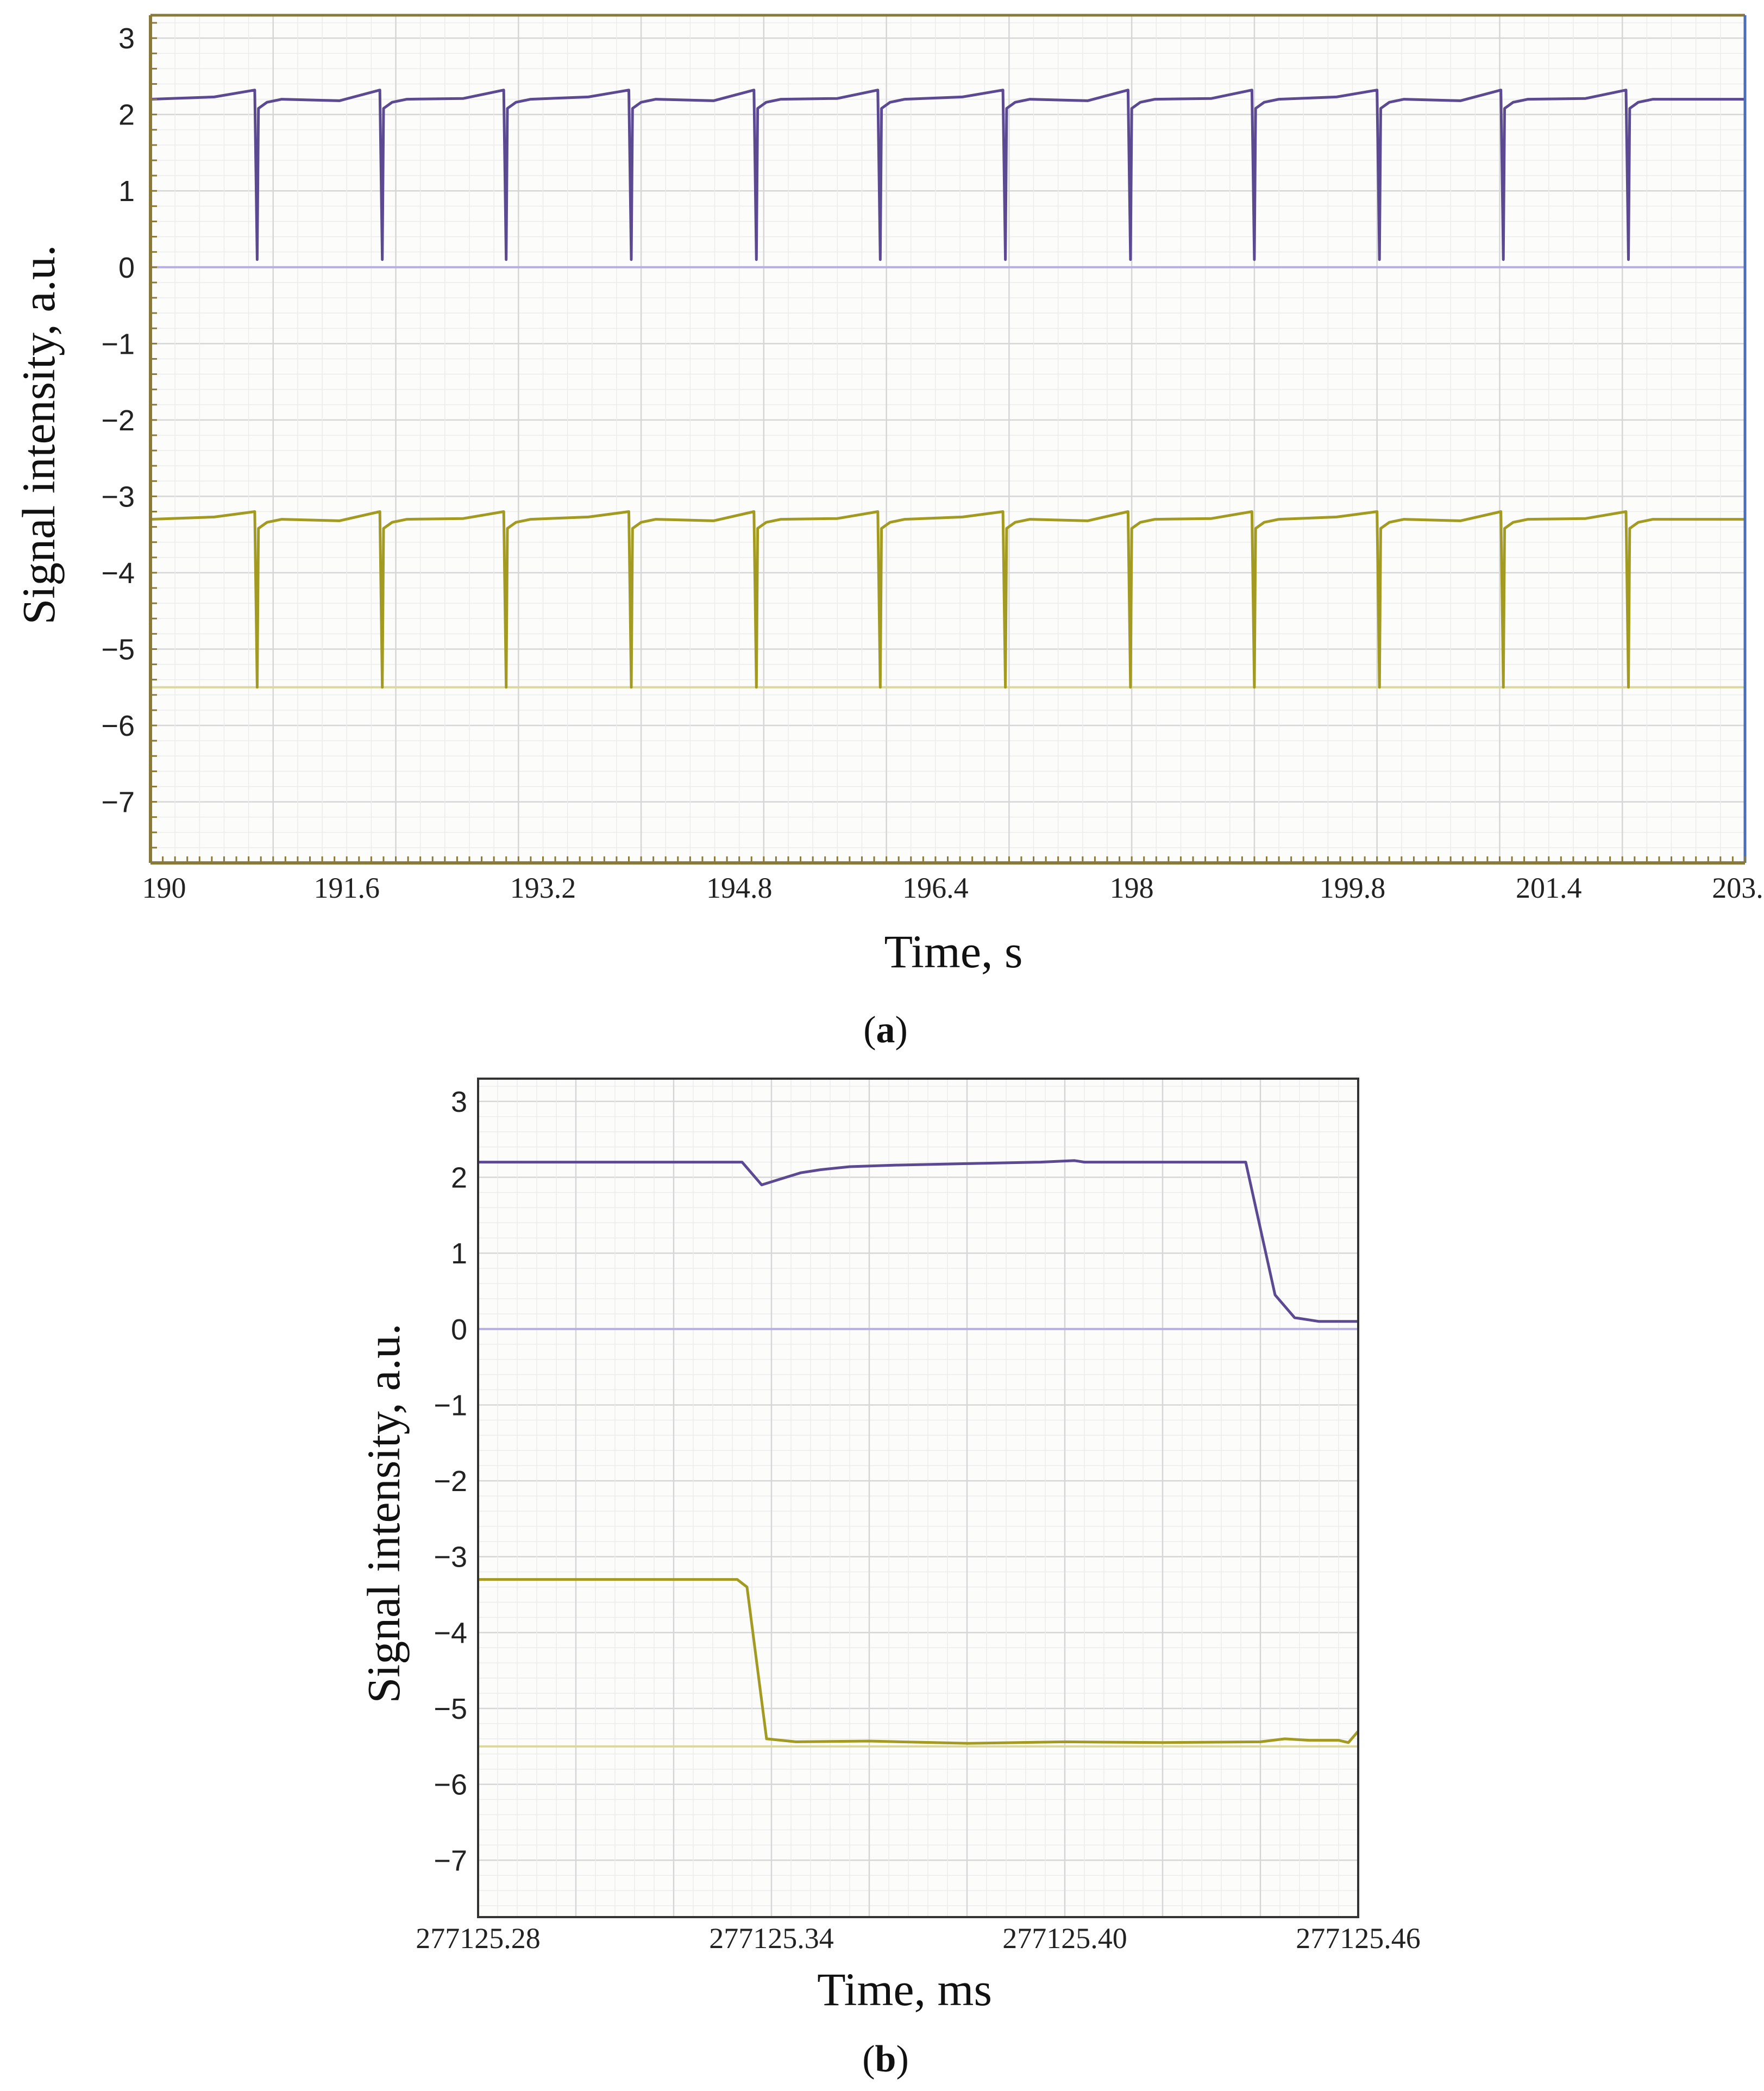 The width and height of the screenshot is (1764, 2091). I want to click on panel-b-y-axis-title: Signal intensity, a.u., so click(384, 1513).